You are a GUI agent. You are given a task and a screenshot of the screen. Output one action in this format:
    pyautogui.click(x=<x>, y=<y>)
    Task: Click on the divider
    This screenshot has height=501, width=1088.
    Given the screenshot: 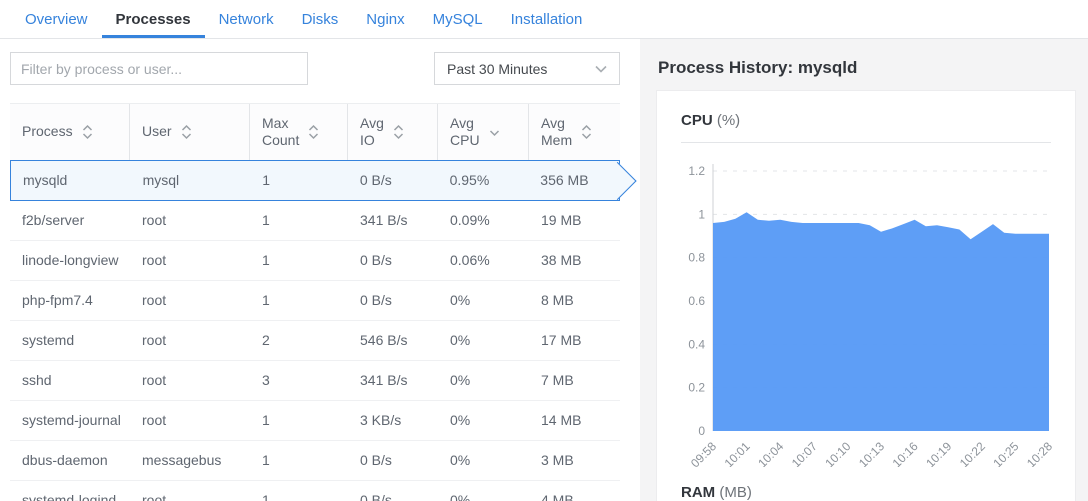 What is the action you would take?
    pyautogui.click(x=866, y=142)
    